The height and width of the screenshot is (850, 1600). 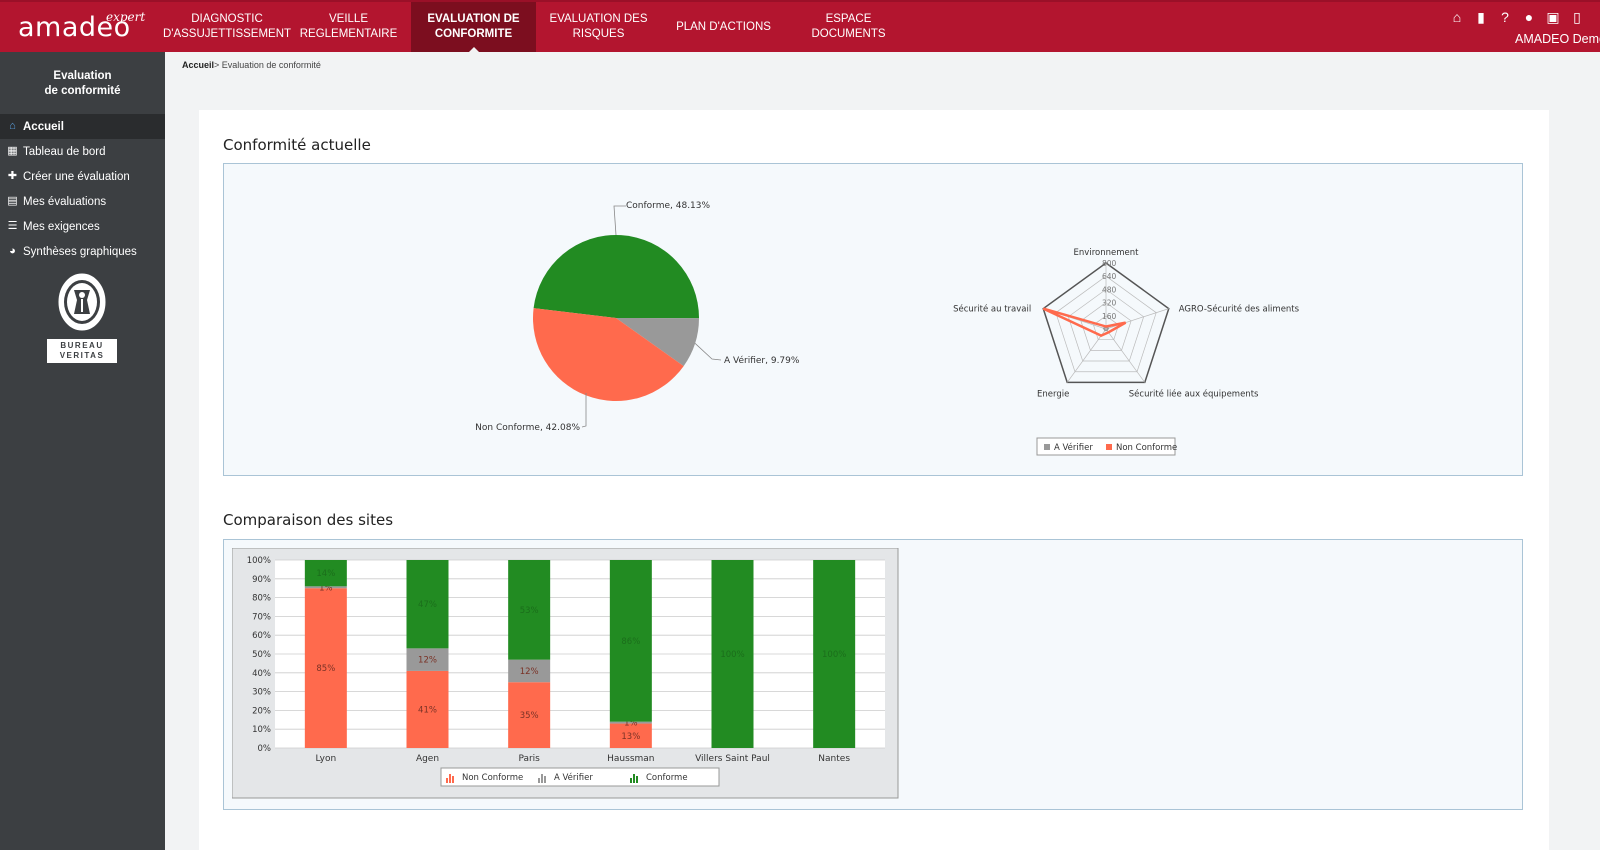 I want to click on bureau-veritas-logo: BUREAU VERITAS, so click(x=82, y=317).